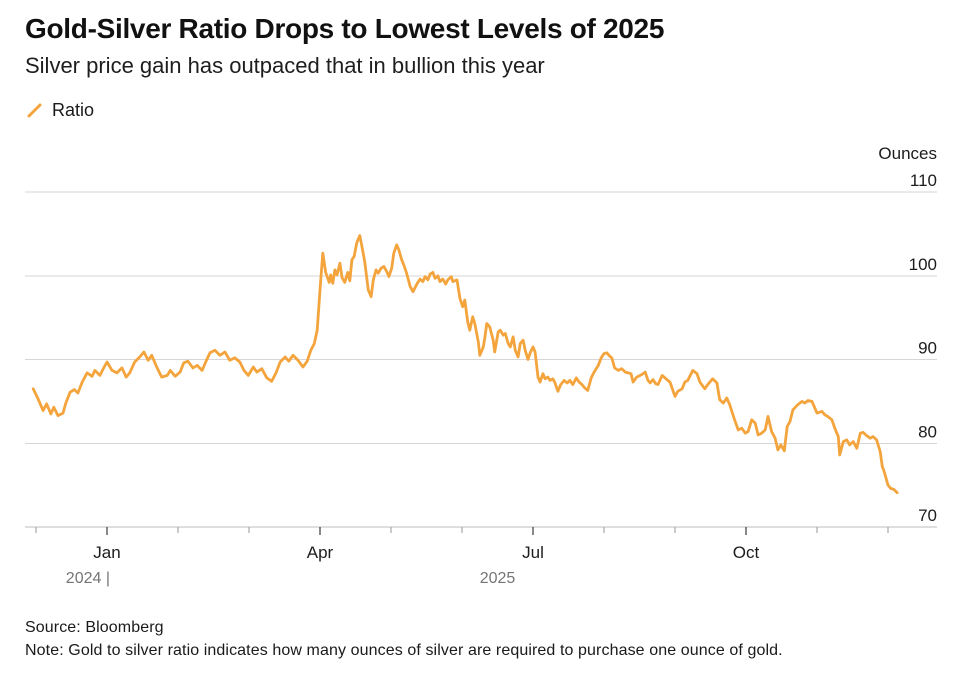 The height and width of the screenshot is (687, 978). What do you see at coordinates (498, 578) in the screenshot?
I see `year-label-2025: 2025` at bounding box center [498, 578].